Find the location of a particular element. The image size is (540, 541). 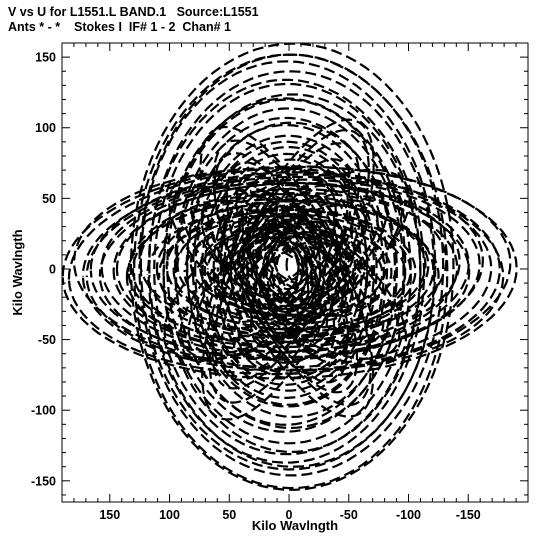

y-tick-label: -150 is located at coordinates (43, 481).